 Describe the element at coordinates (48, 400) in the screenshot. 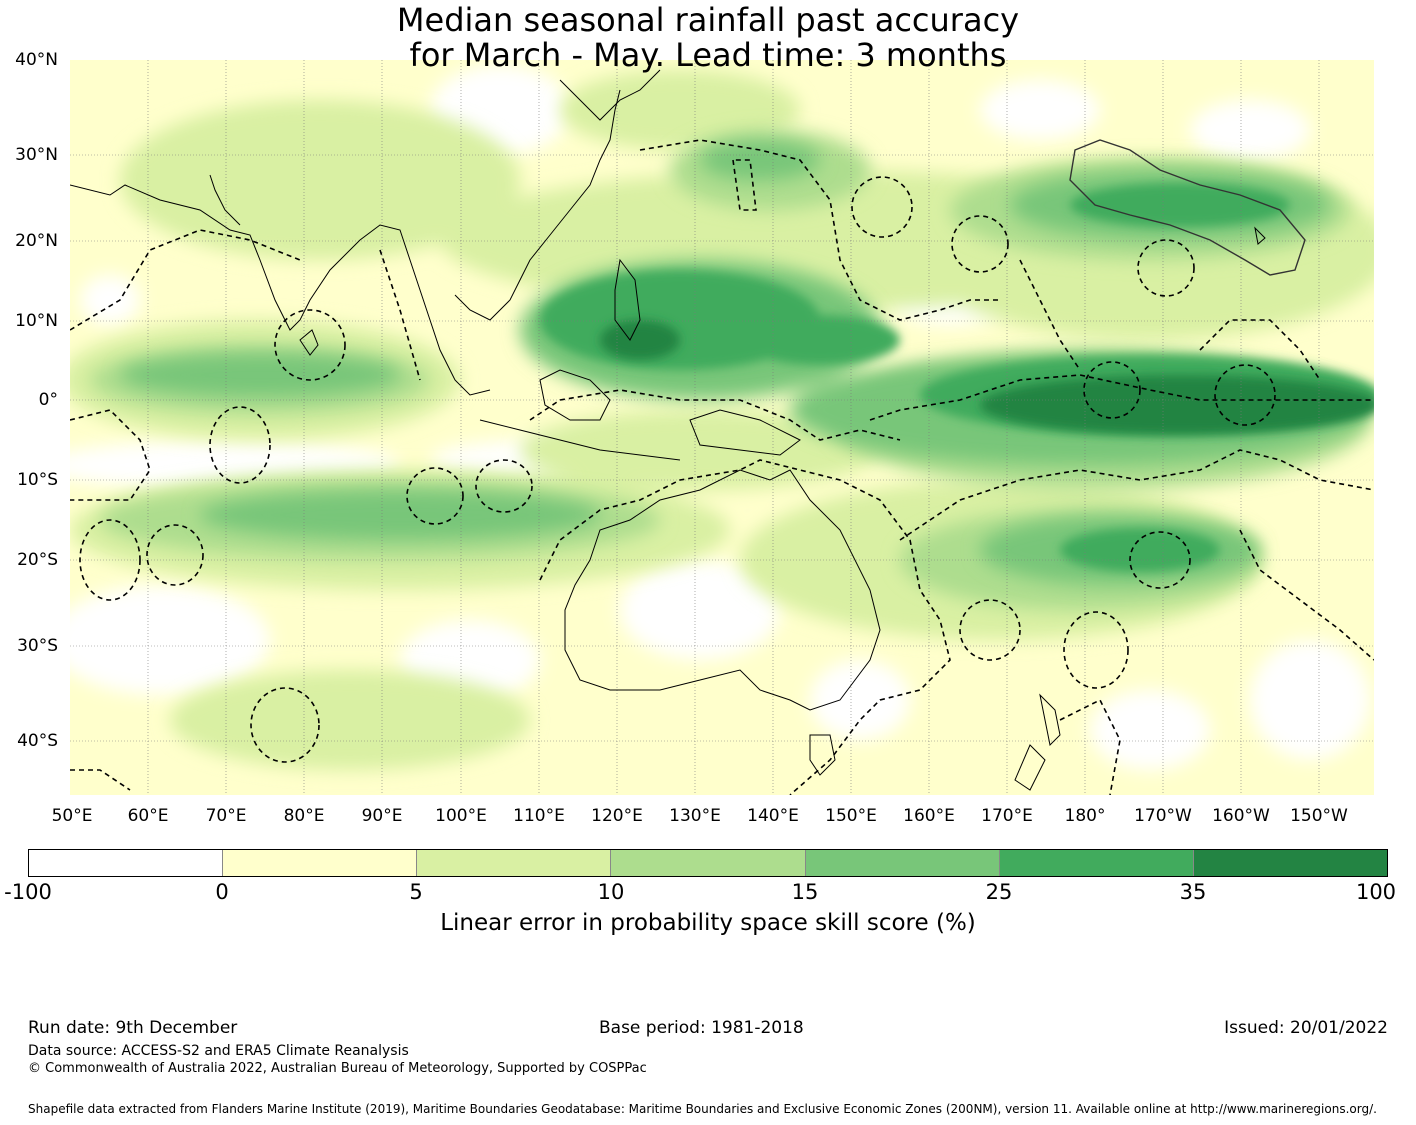

I see `lat-label: 0°` at that location.